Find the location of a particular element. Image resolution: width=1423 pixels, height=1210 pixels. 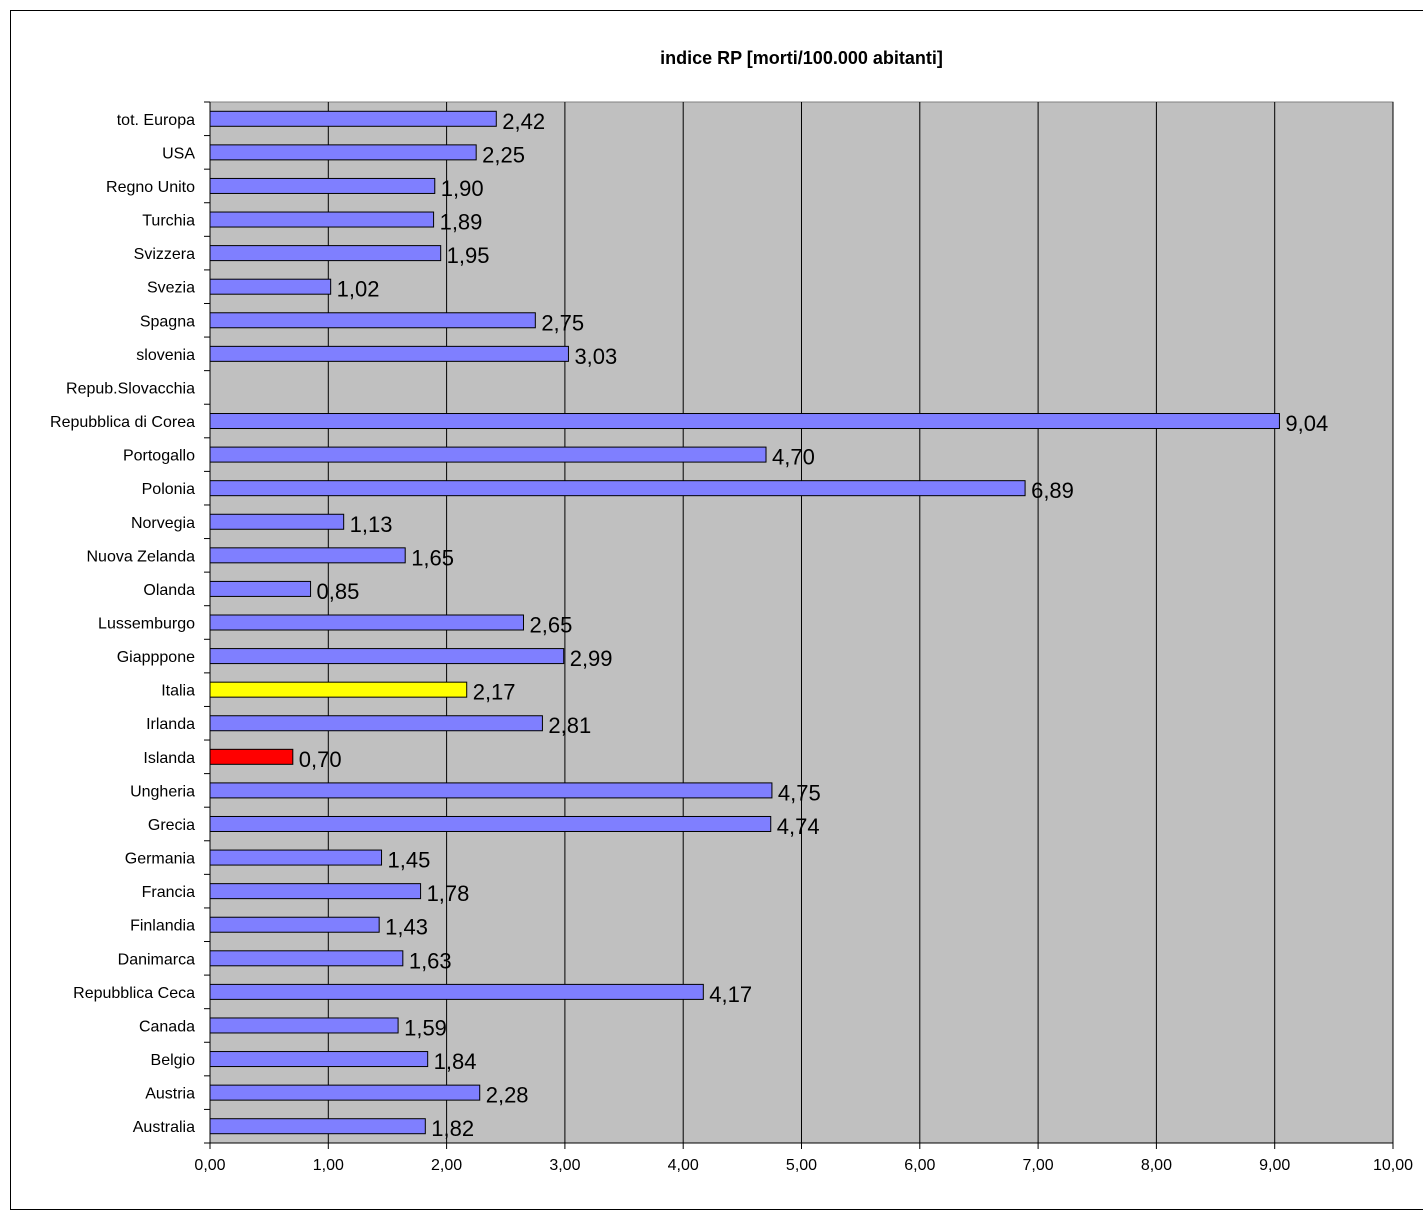

data-label: 0,85 is located at coordinates (338, 591).